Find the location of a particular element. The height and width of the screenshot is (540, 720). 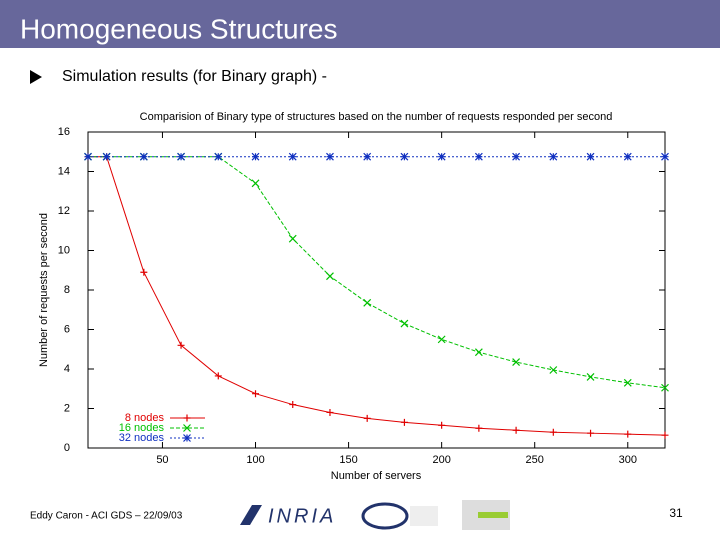

y-tick-label: 10 is located at coordinates (64, 250).